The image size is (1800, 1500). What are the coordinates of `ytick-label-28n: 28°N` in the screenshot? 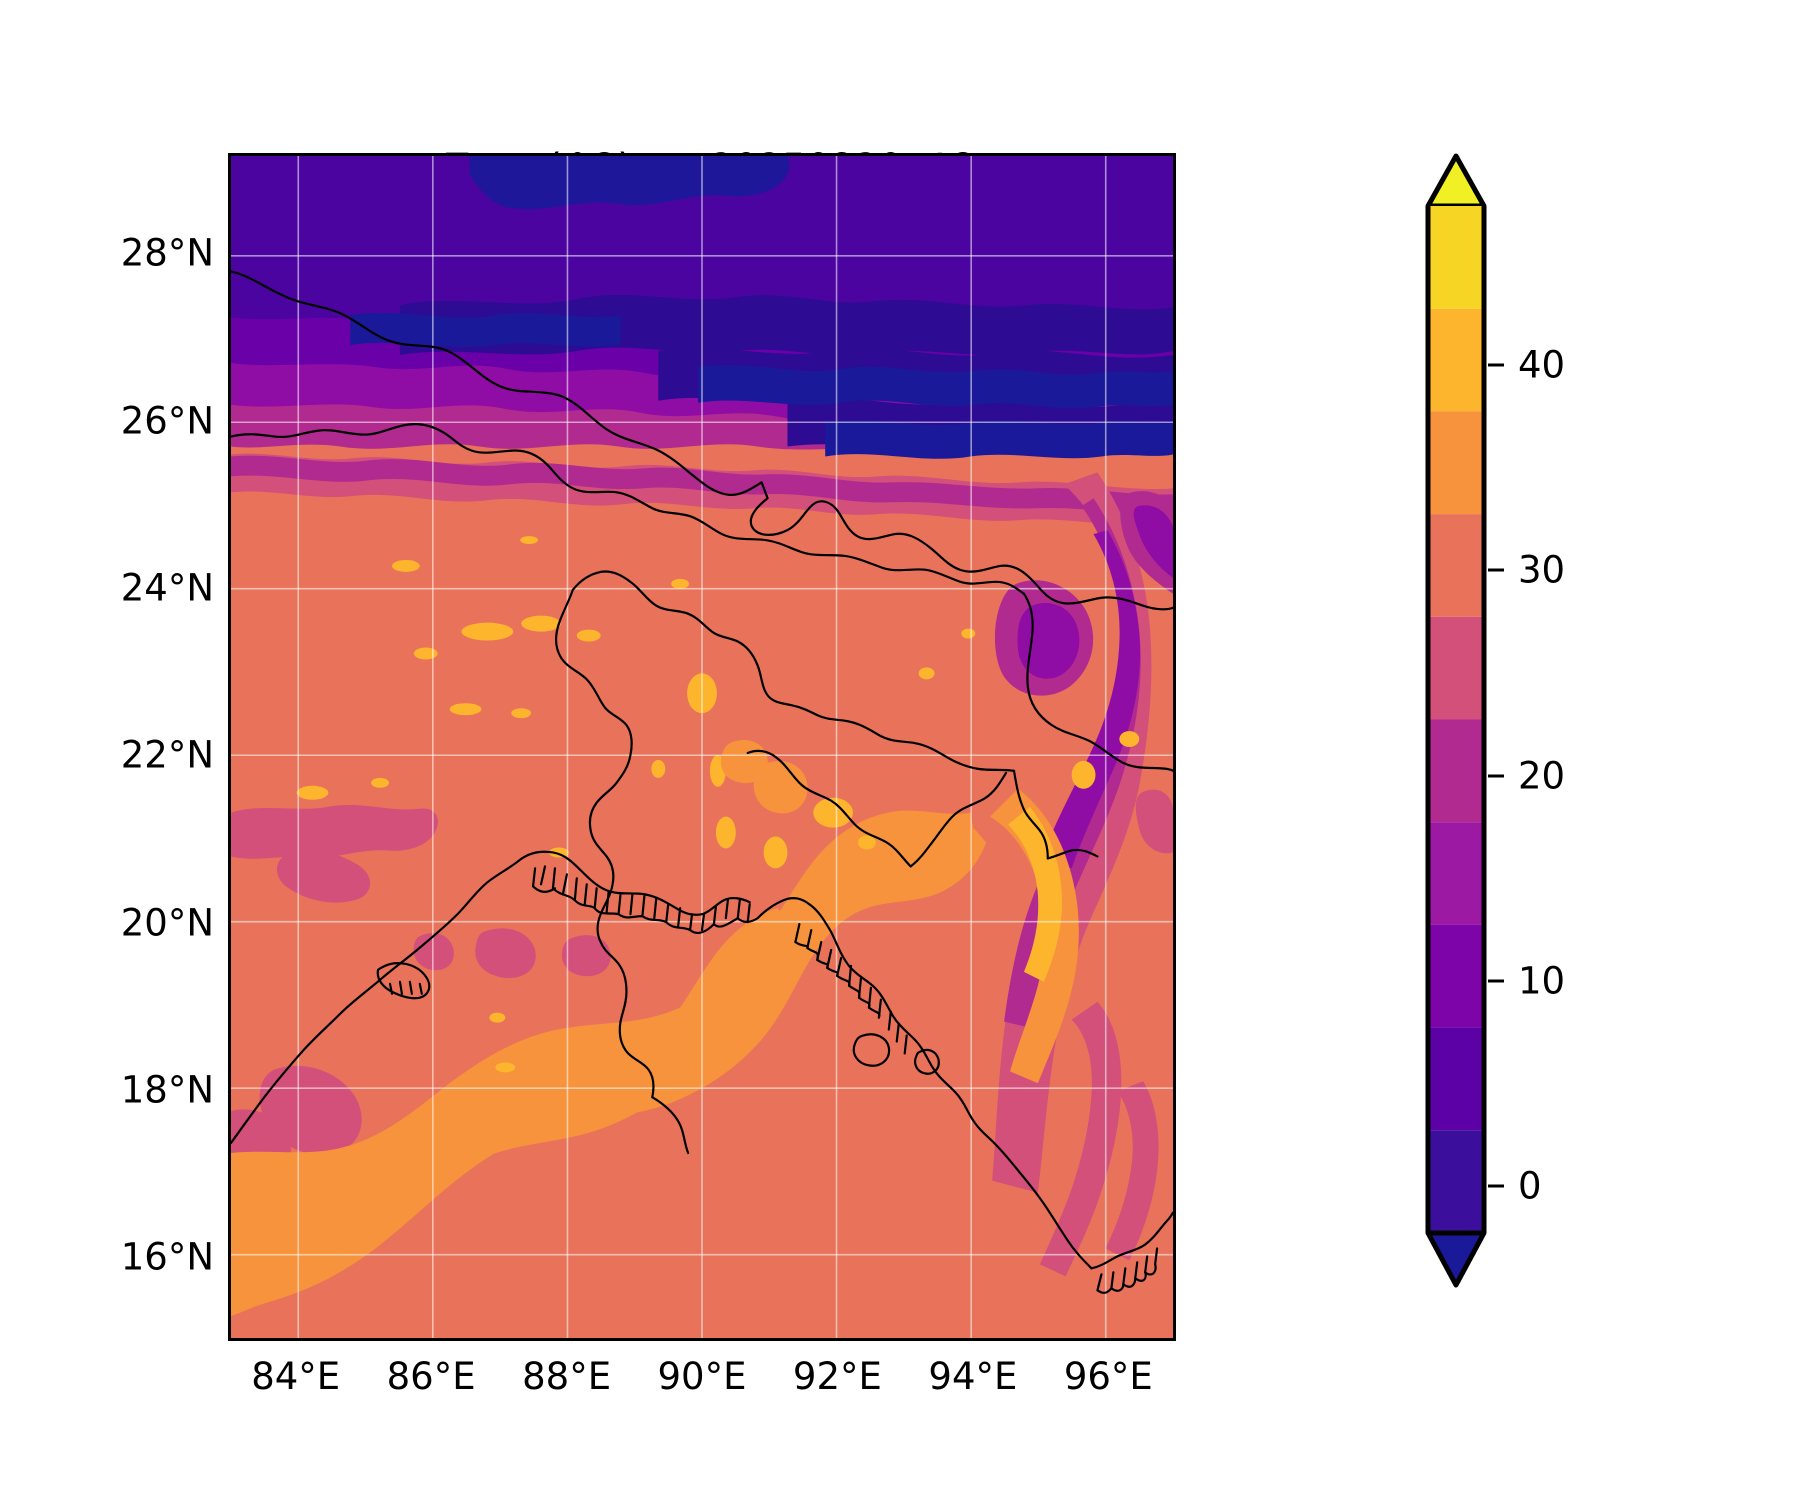 It's located at (167, 253).